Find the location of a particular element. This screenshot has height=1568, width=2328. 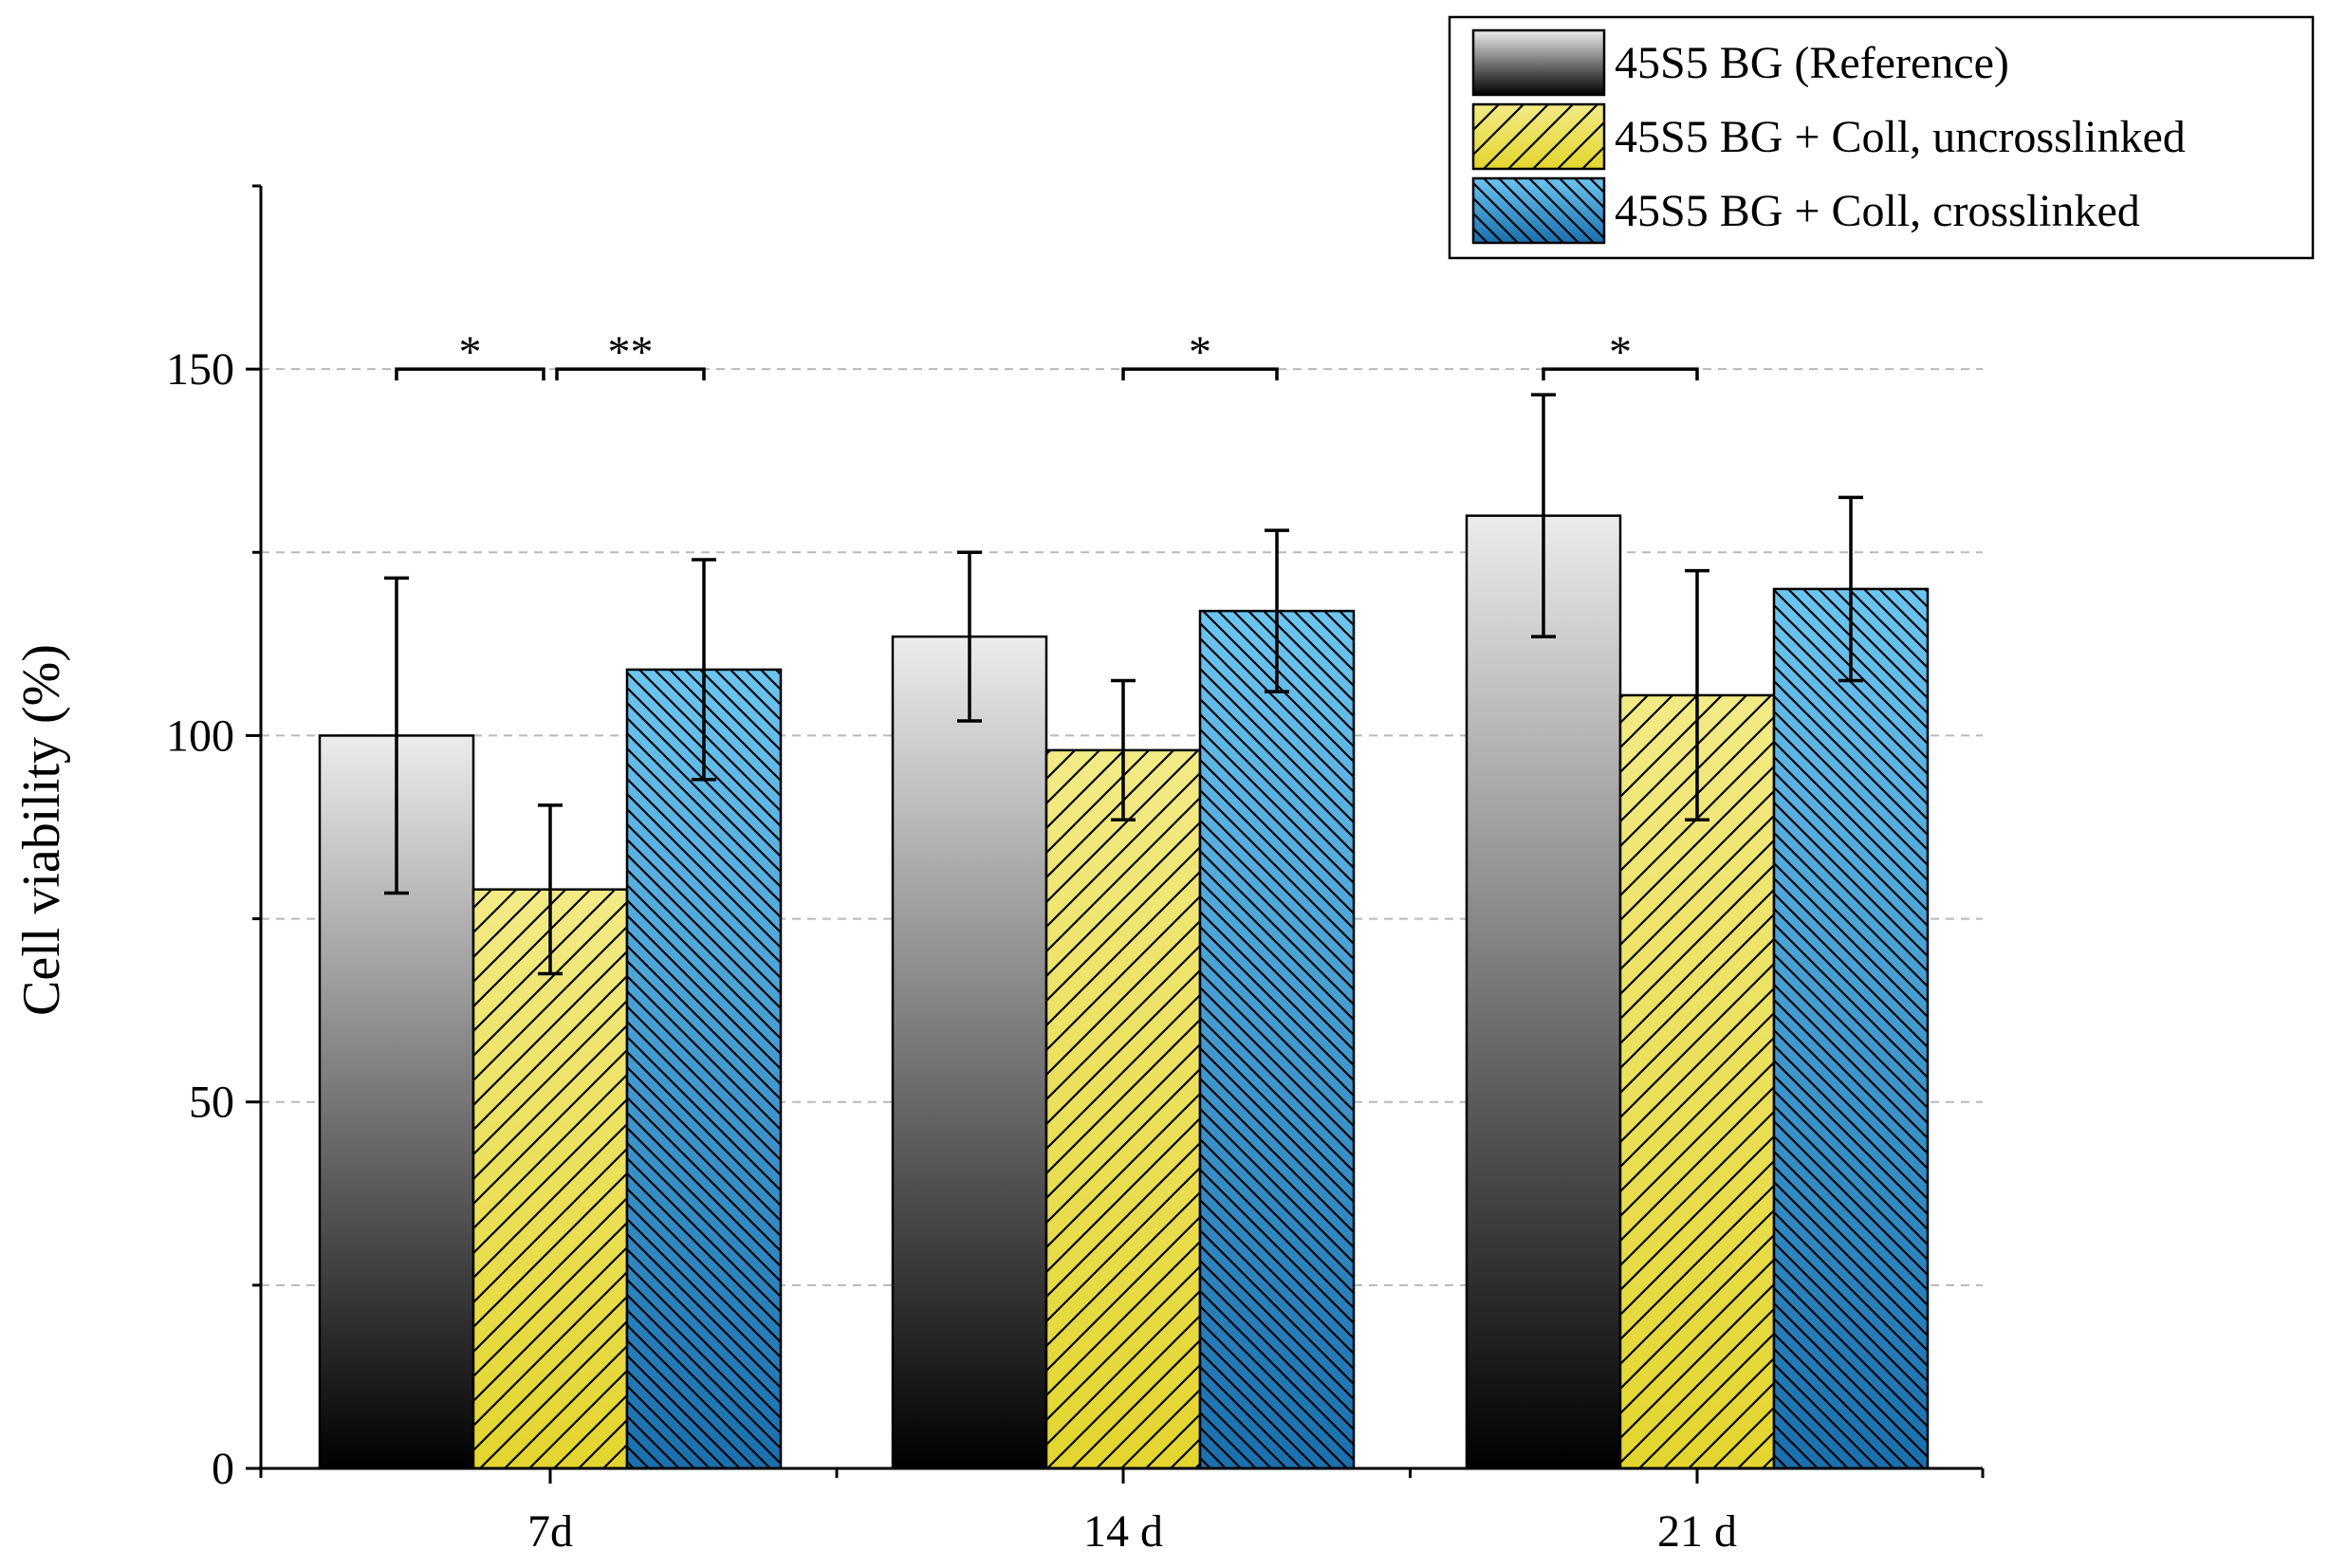

significance-label: ** is located at coordinates (631, 353).